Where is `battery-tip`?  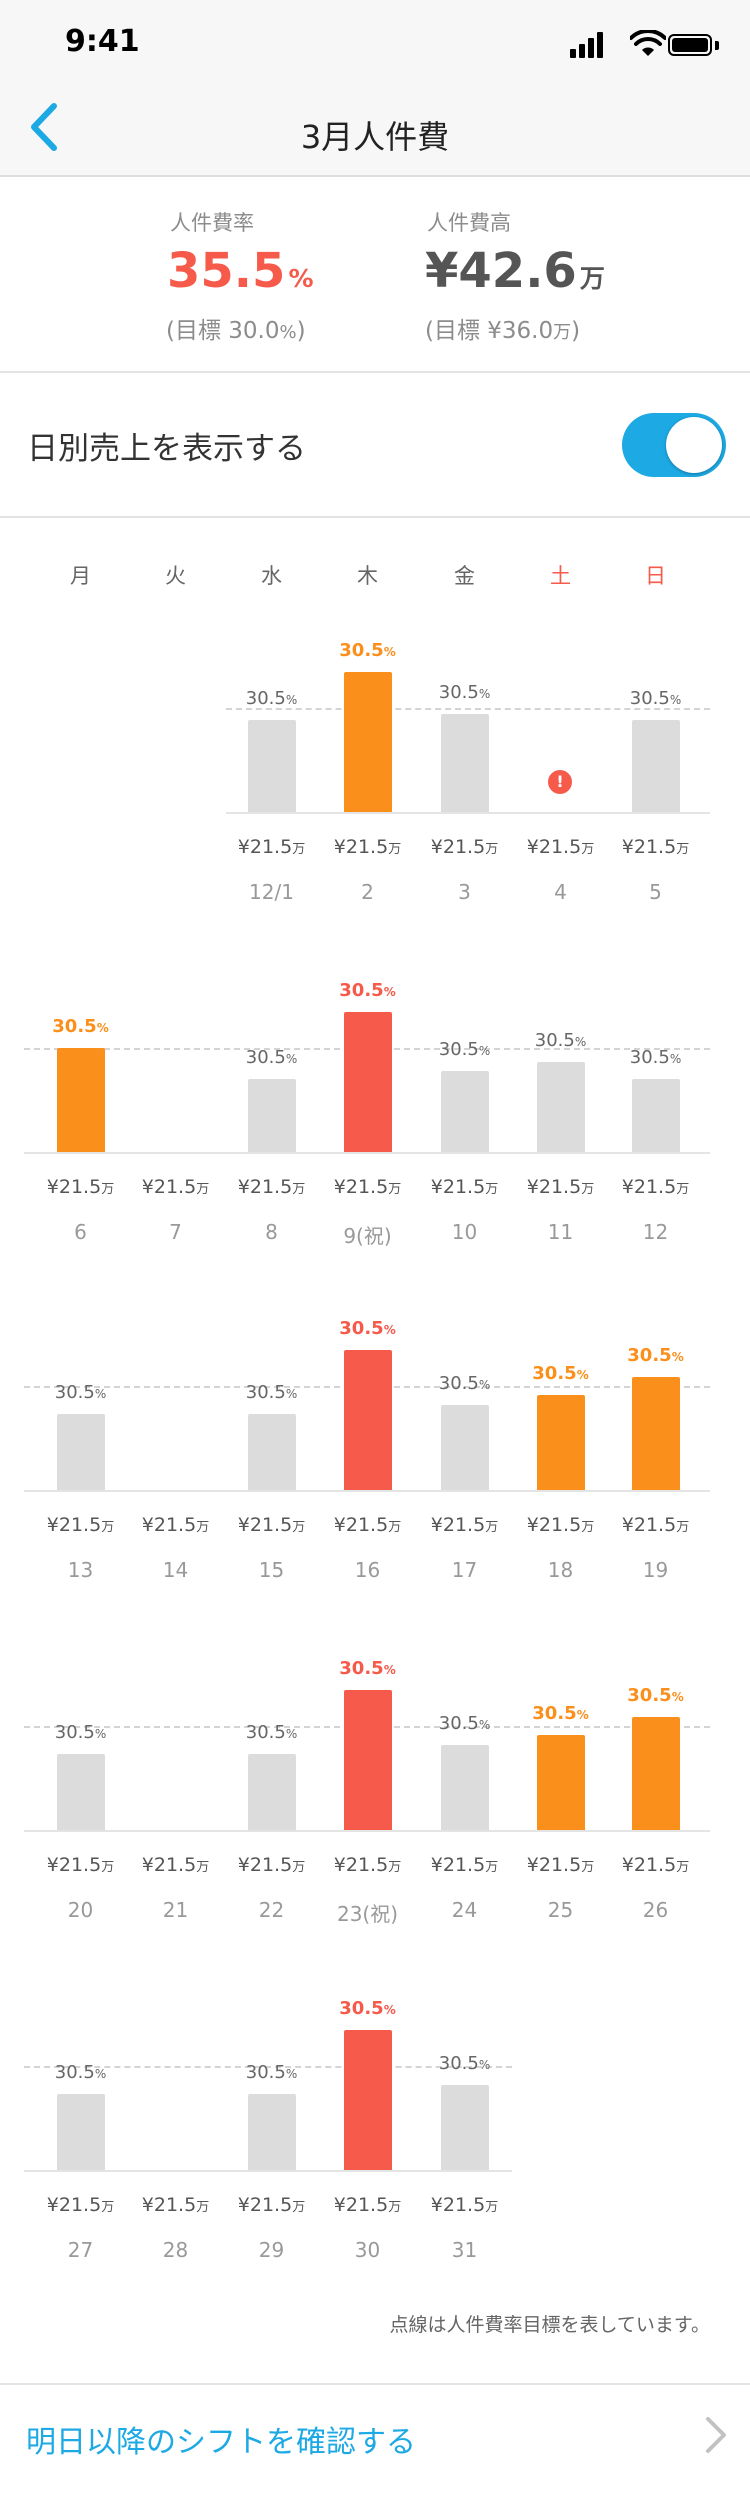 battery-tip is located at coordinates (717, 45).